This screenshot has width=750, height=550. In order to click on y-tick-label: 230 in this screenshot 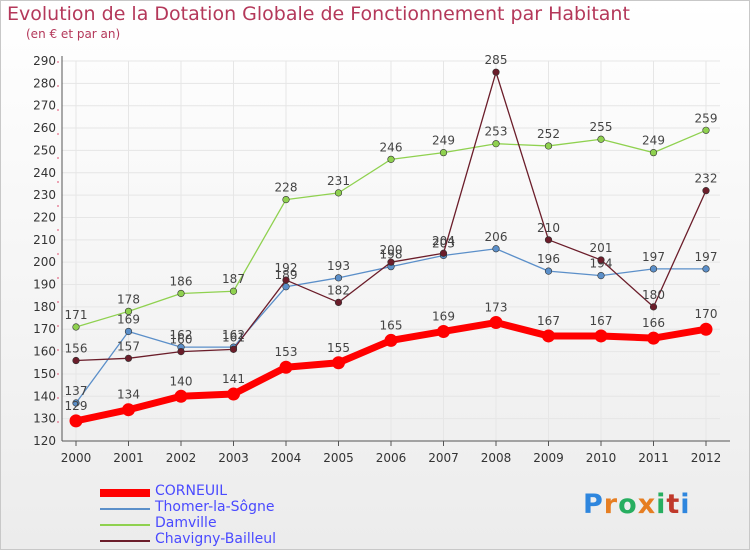, I will do `click(44, 195)`.